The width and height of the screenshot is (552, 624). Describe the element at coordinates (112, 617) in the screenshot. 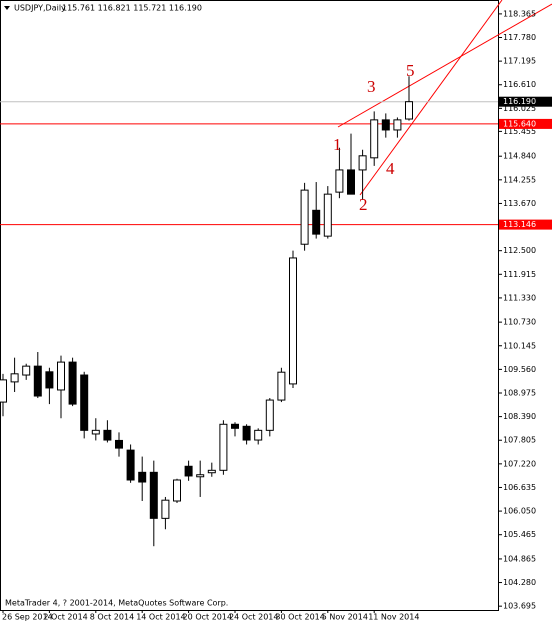

I see `x-tick-label: 8 Oct 2014` at that location.